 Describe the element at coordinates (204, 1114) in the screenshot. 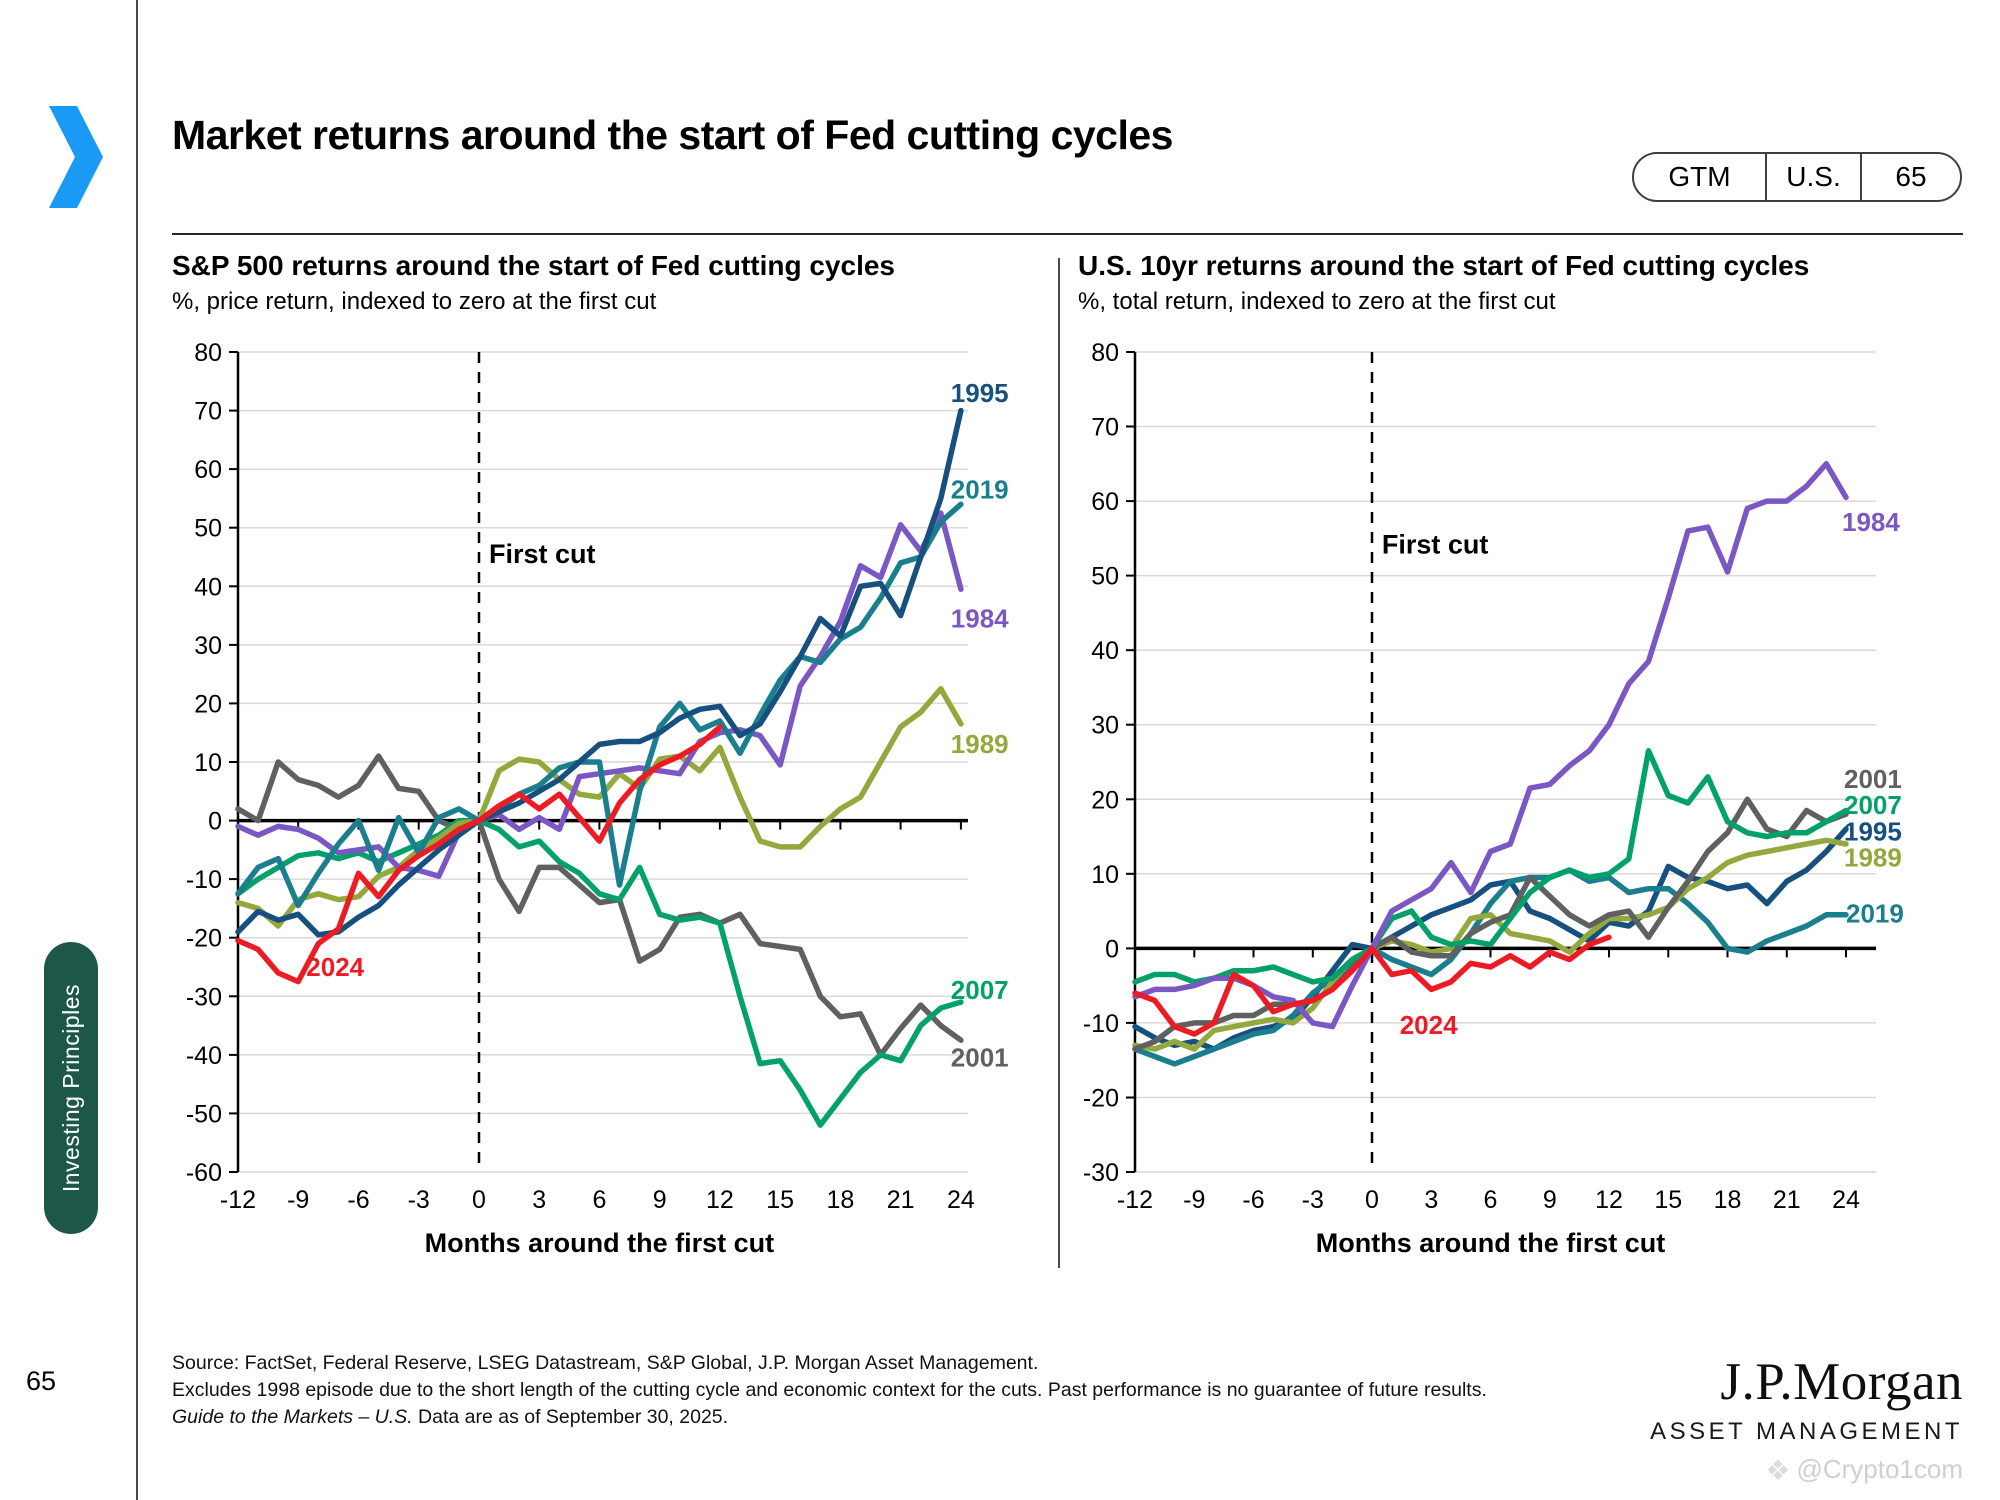

I see `y-tick-label: -50` at that location.